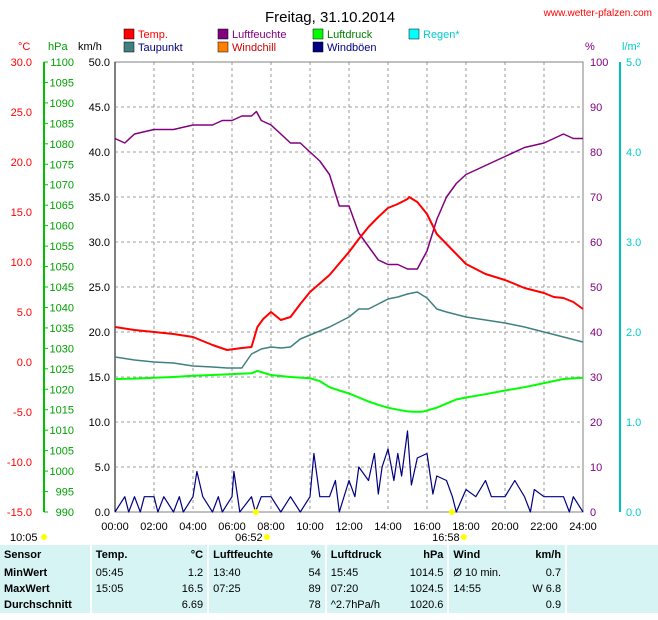 This screenshot has width=658, height=620. Describe the element at coordinates (119, 573) in the screenshot. I see `temp-time: 05:45` at that location.